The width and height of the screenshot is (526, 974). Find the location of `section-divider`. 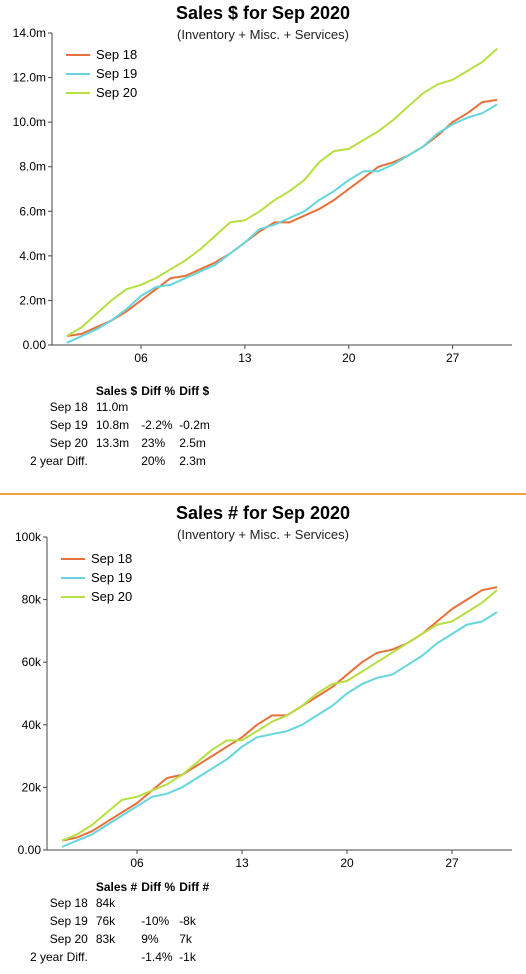

section-divider is located at coordinates (263, 494).